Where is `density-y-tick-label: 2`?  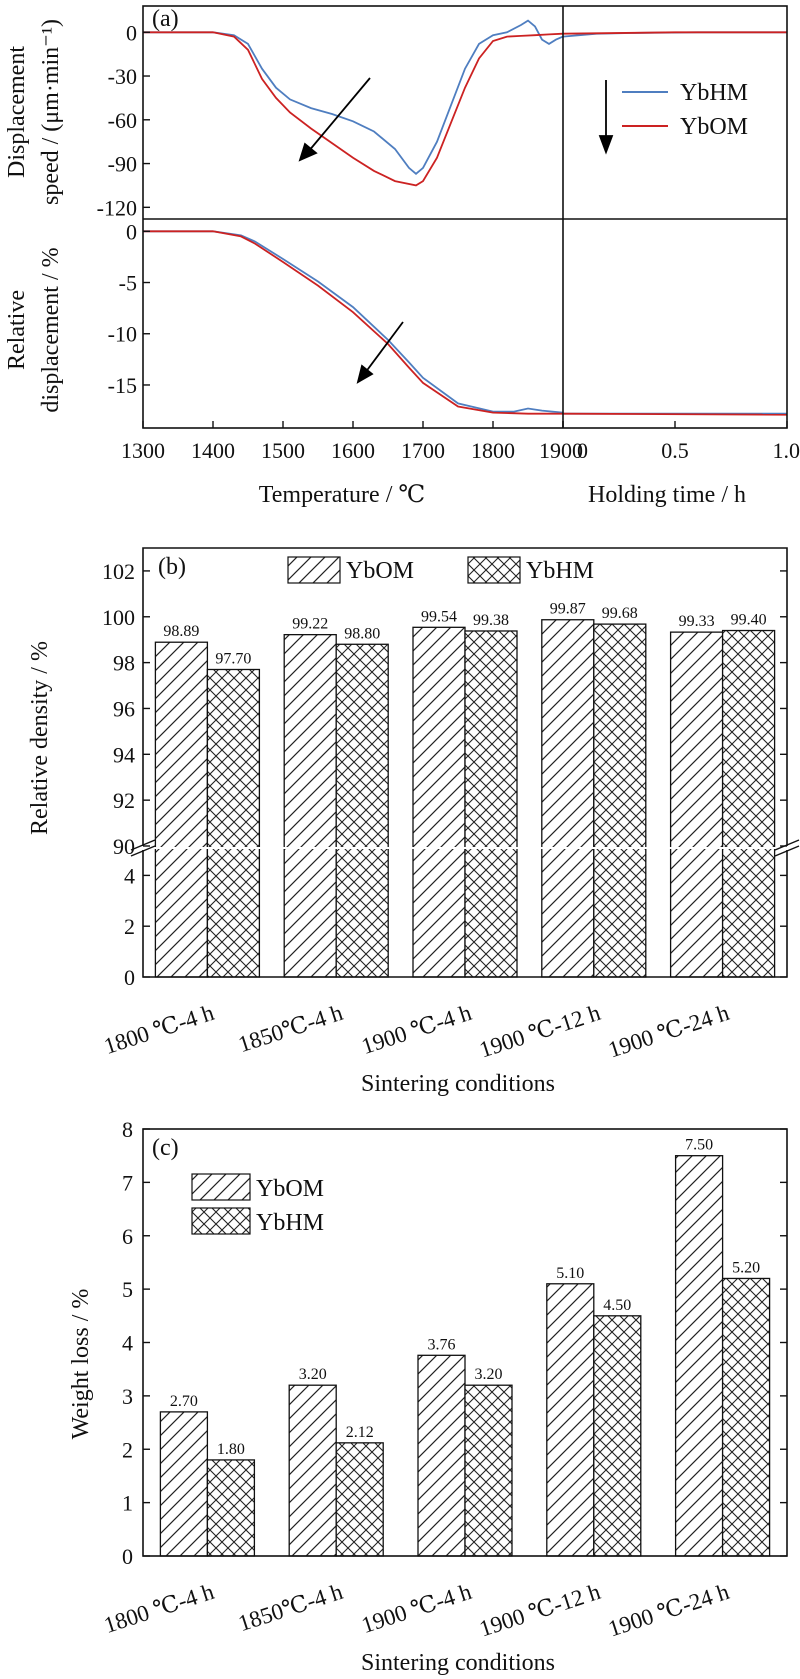 density-y-tick-label: 2 is located at coordinates (129, 926).